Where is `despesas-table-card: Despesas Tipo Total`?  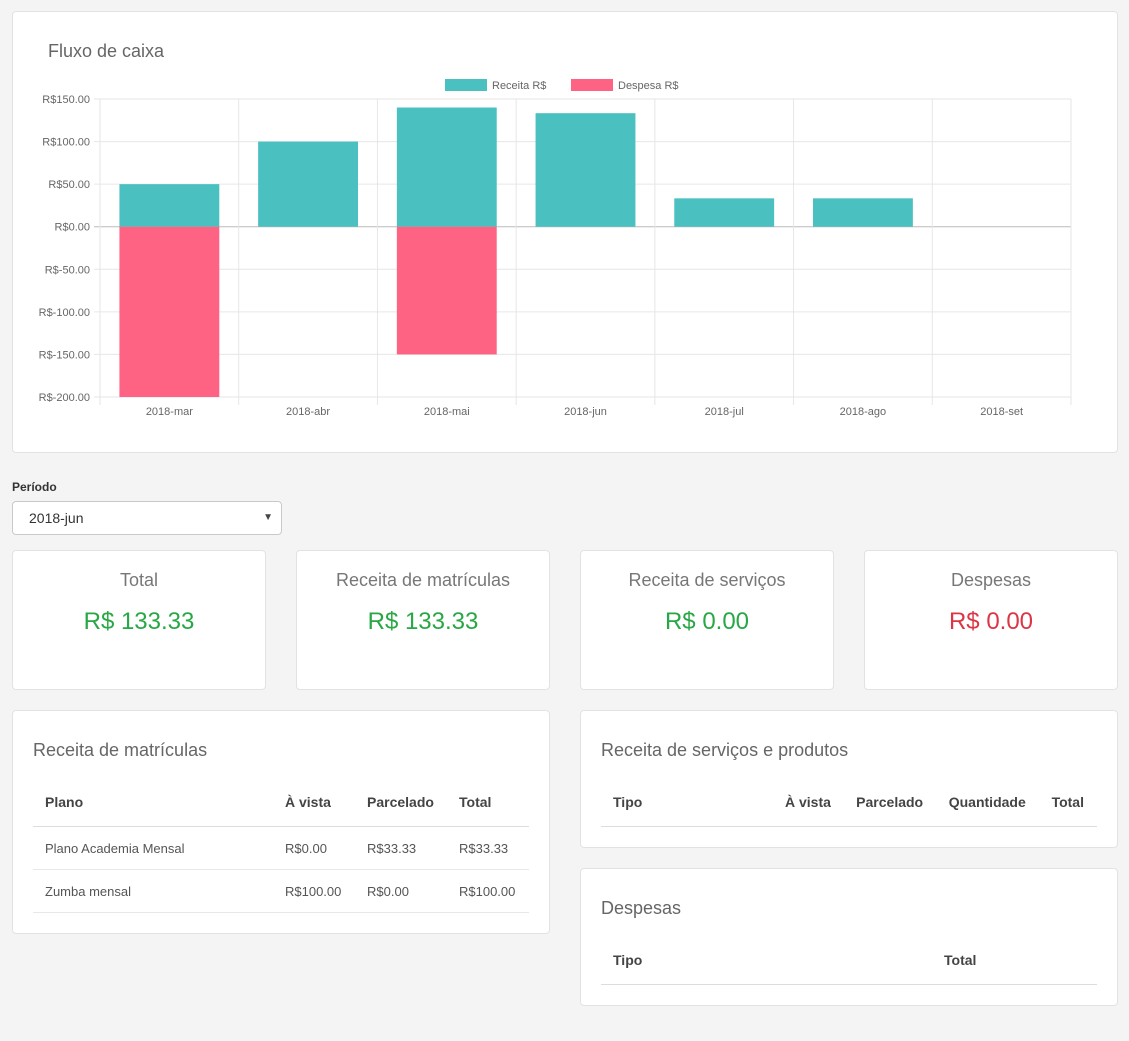
despesas-table-card: Despesas Tipo Total is located at coordinates (849, 937).